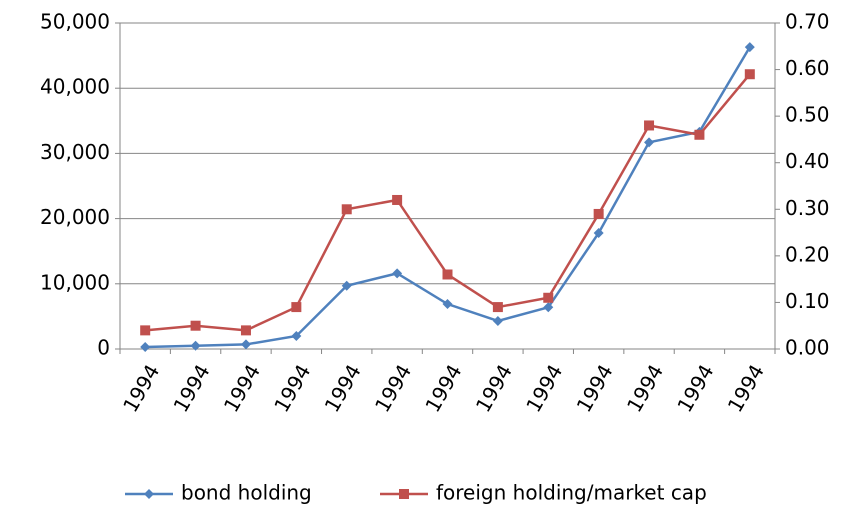 Image resolution: width=856 pixels, height=514 pixels. Describe the element at coordinates (75, 87) in the screenshot. I see `y-tick-label: 40,000` at that location.